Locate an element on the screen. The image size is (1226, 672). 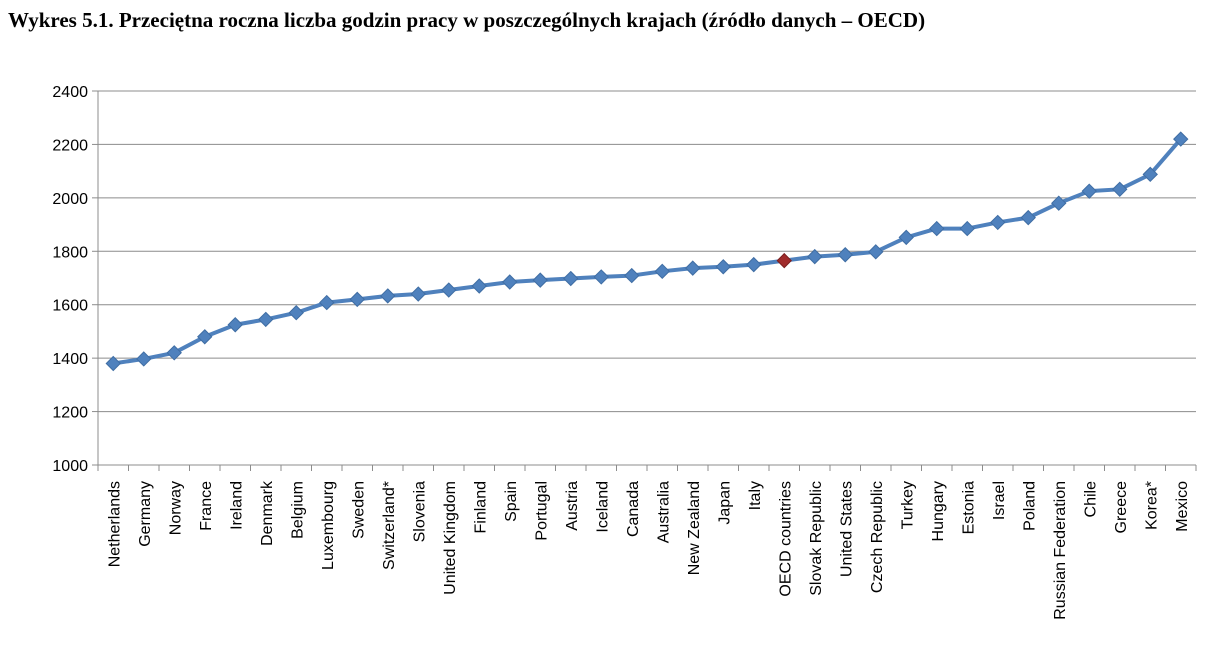
y-tick-label: 1600 is located at coordinates (70, 306).